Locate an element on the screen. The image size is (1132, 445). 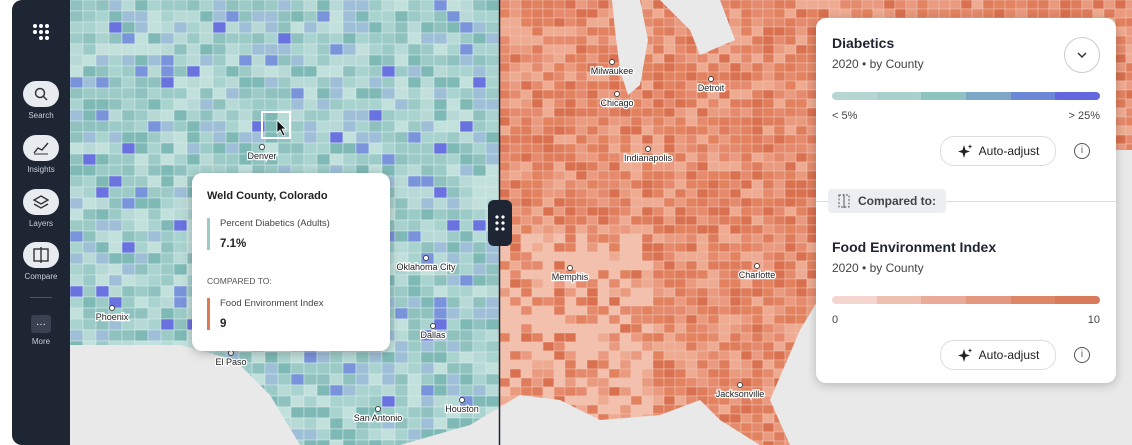
dropdown-button is located at coordinates (1082, 55).